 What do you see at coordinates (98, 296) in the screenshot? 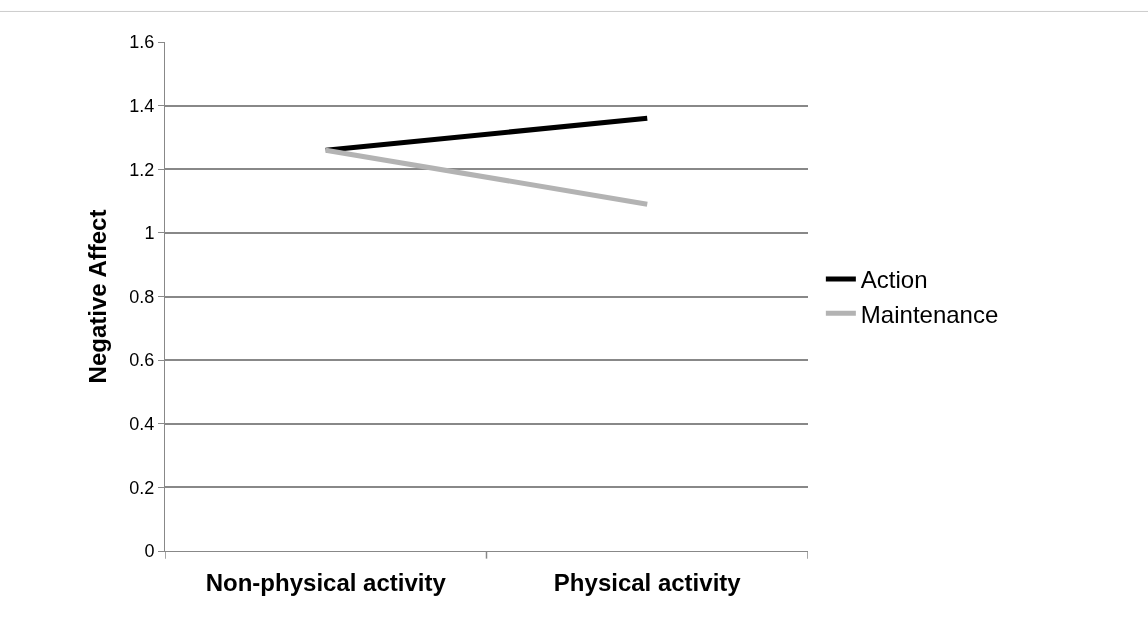
I see `y-axis-title: Negative Affect` at bounding box center [98, 296].